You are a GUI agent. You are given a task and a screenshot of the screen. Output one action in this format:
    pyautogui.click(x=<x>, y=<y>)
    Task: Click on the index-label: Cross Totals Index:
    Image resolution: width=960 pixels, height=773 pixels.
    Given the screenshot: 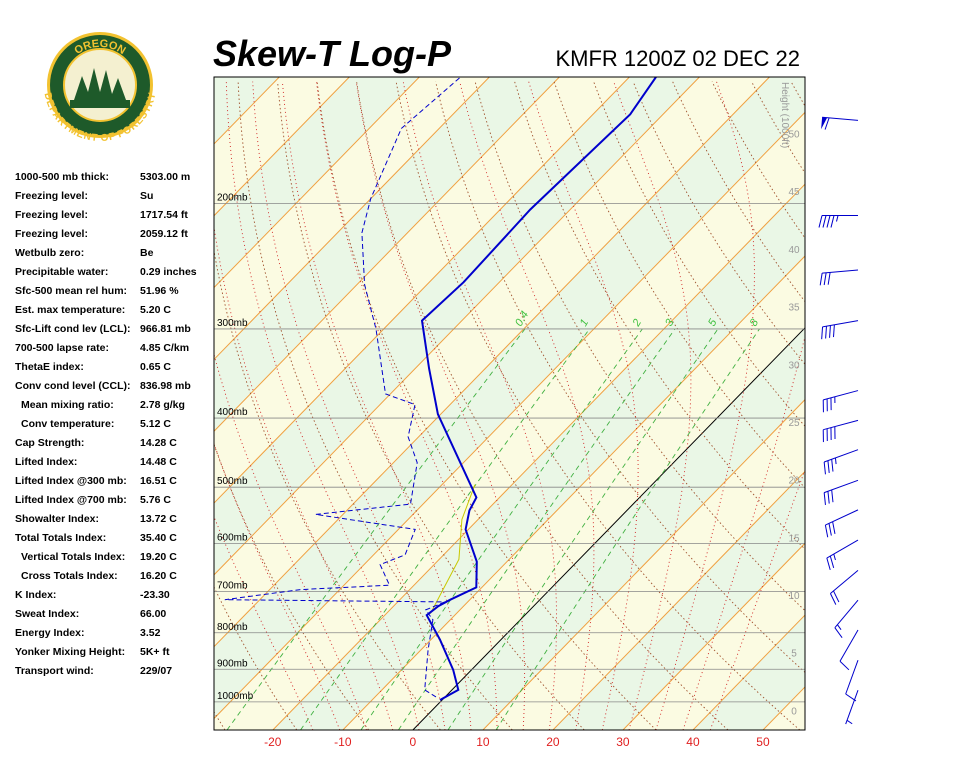 What is the action you would take?
    pyautogui.click(x=69, y=576)
    